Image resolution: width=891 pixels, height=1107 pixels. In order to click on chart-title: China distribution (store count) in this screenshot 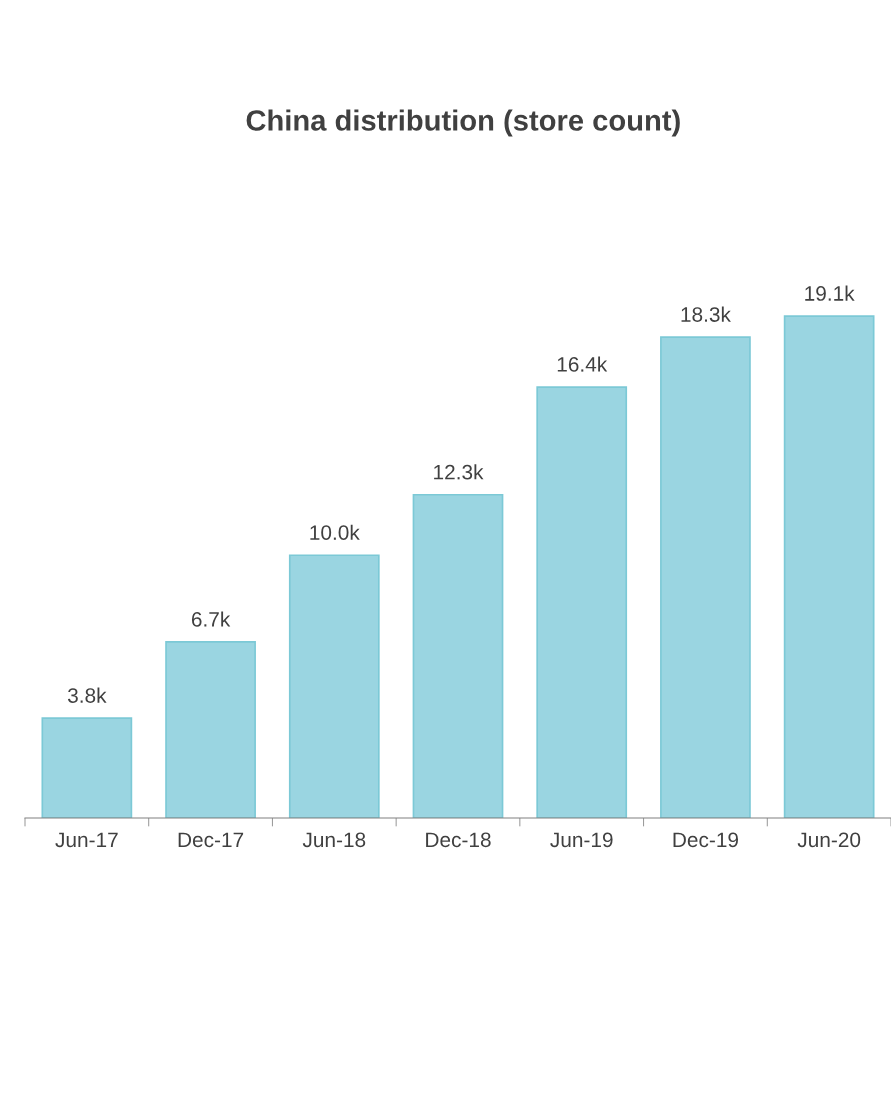, I will do `click(463, 123)`.